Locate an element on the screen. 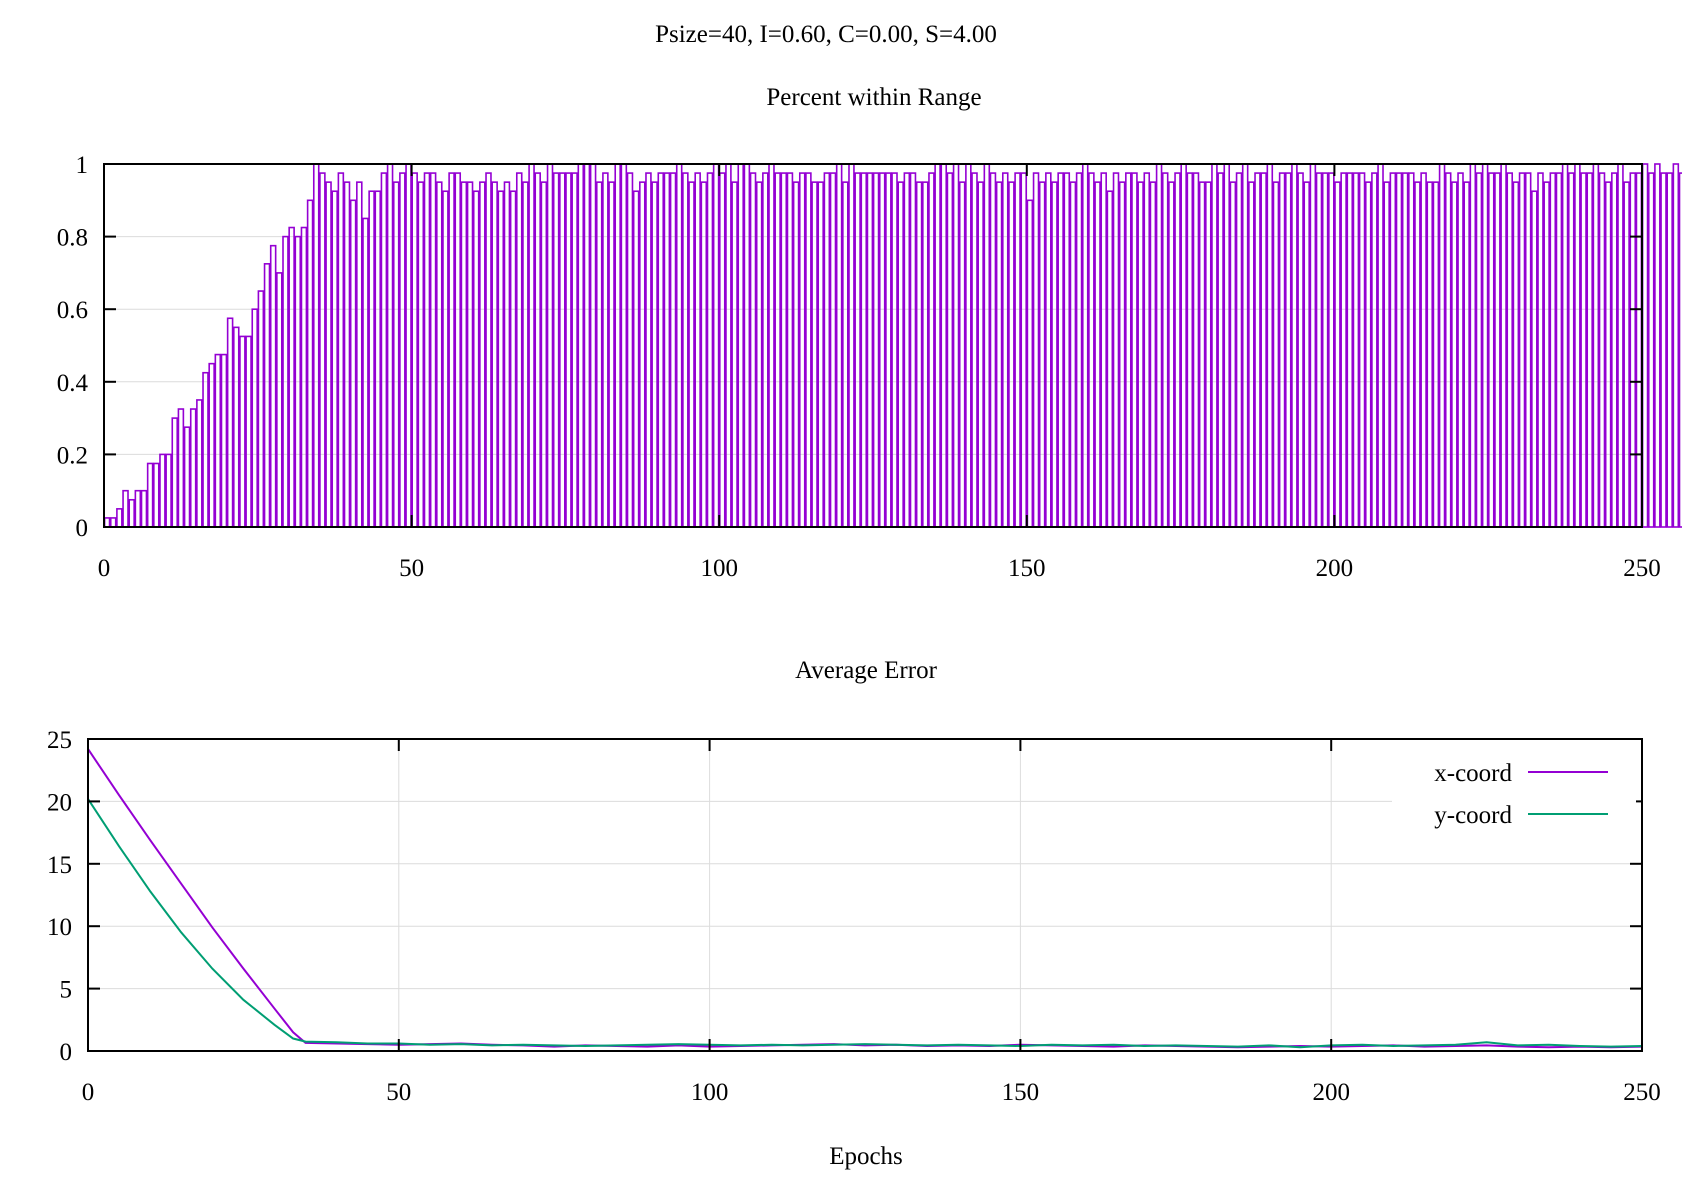 The width and height of the screenshot is (1682, 1180). chart2-legend-label: x-coord is located at coordinates (1473, 773).